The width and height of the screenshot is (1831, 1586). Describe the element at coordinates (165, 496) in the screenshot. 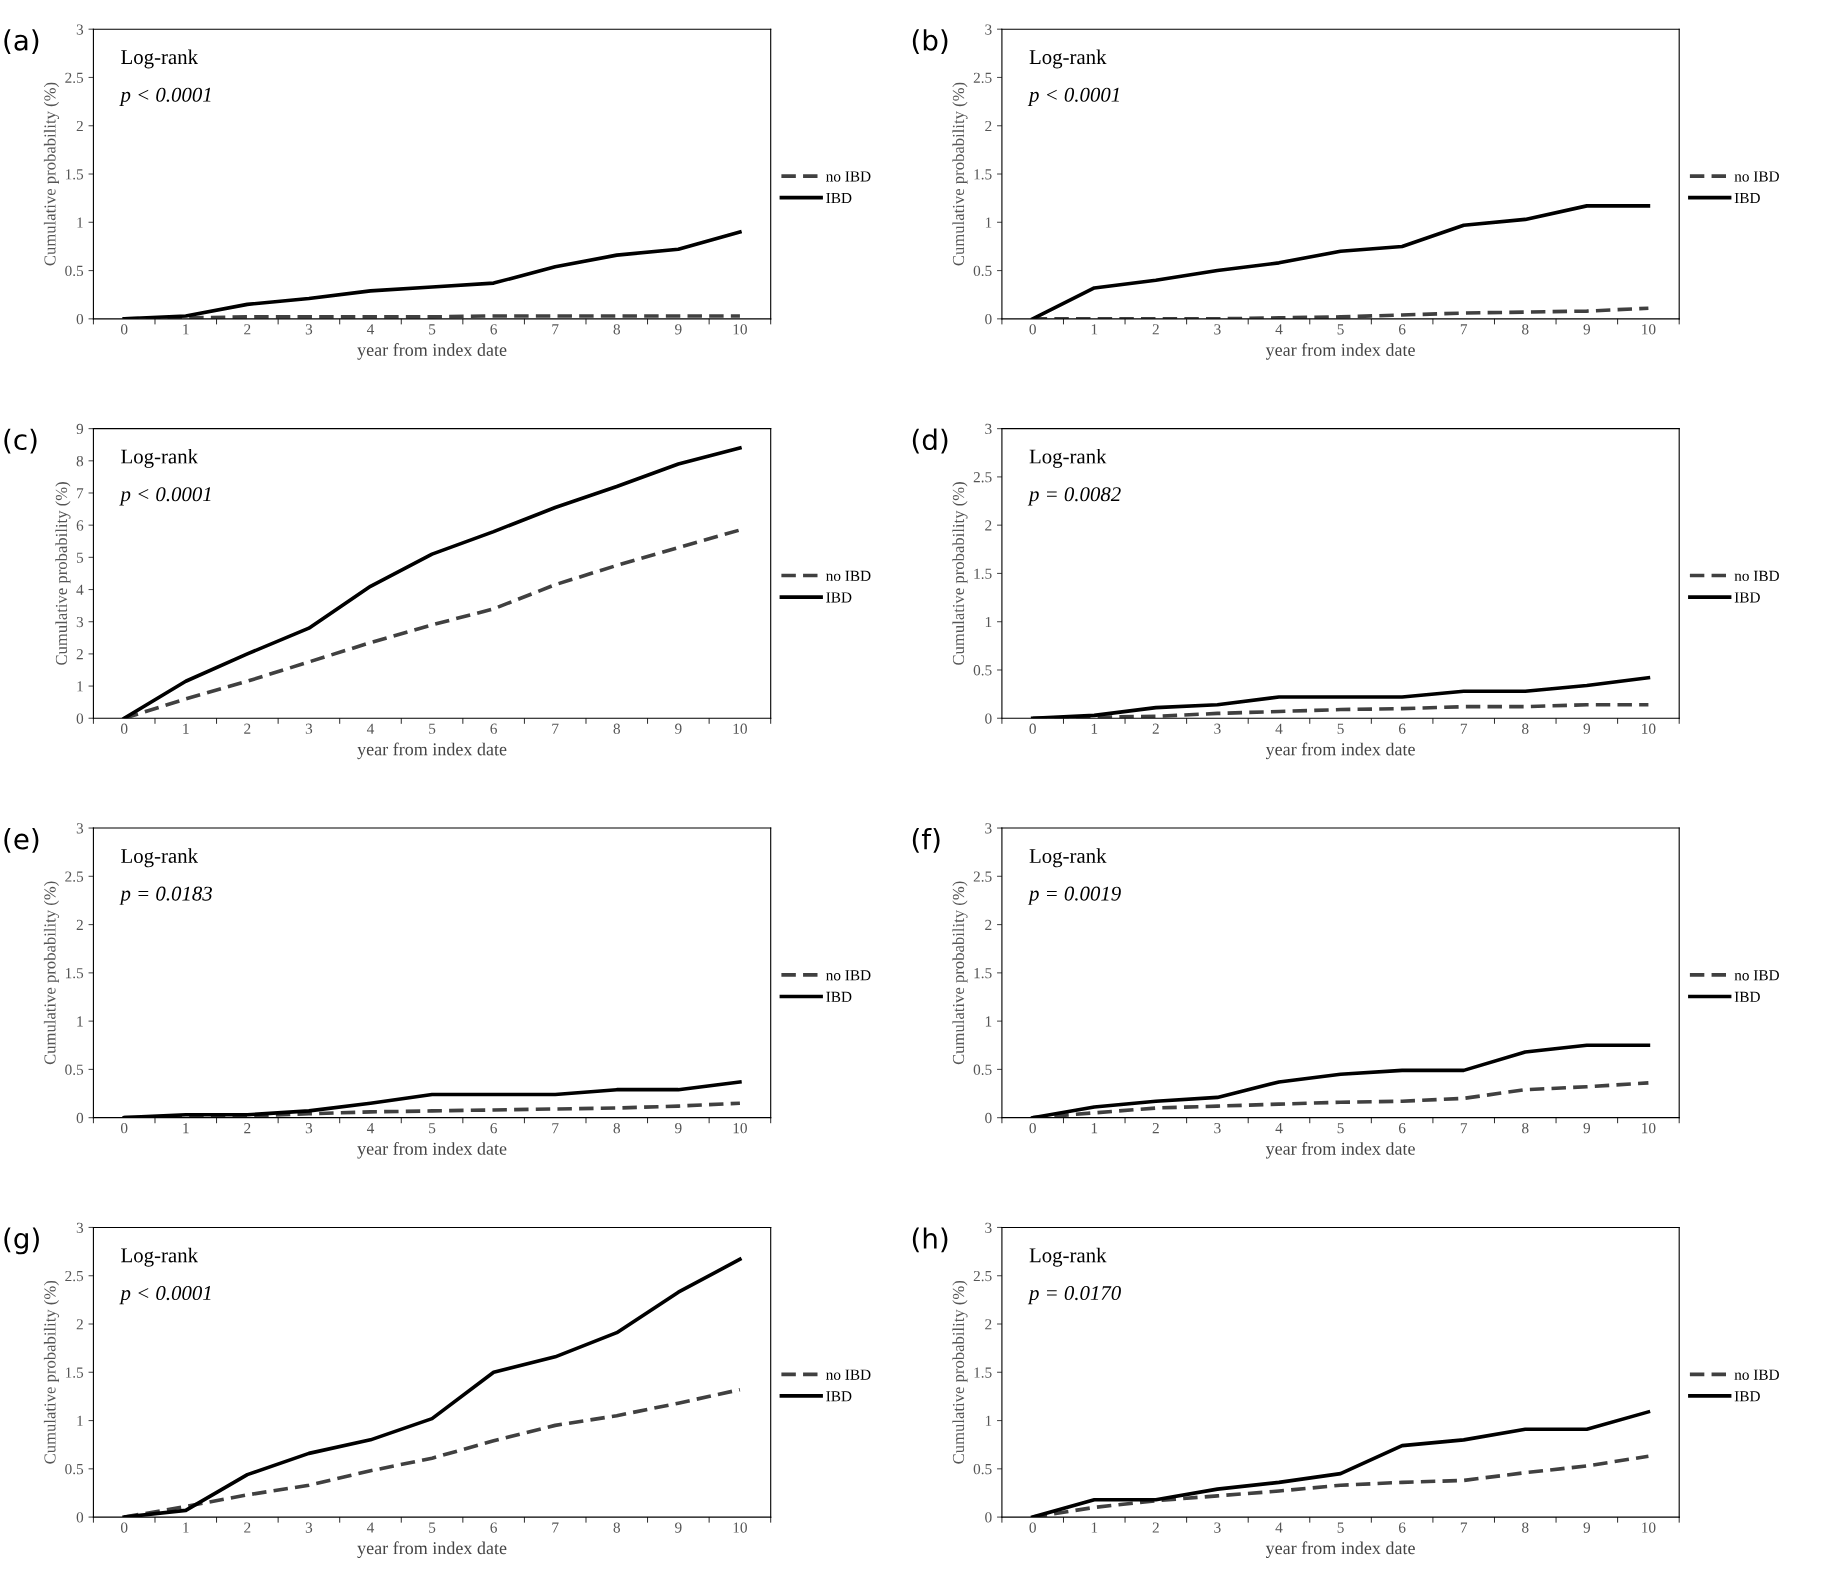

I see `annotation: p < 0.0001` at that location.